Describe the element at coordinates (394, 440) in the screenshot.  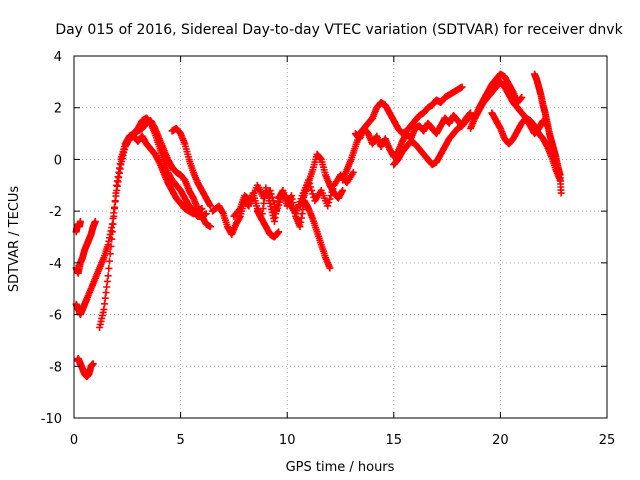
I see `x-tick-label: 15` at that location.